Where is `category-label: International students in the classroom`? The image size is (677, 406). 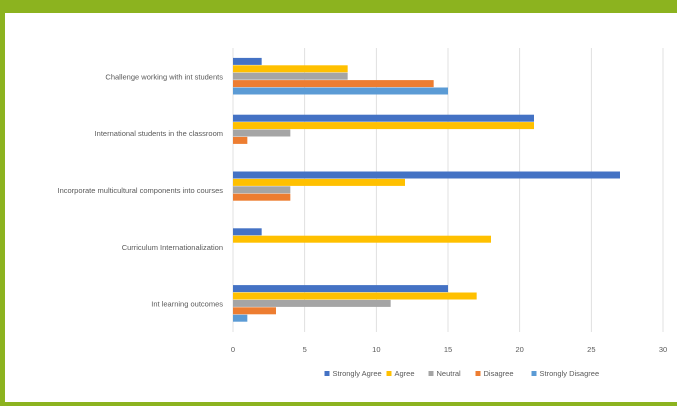
category-label: International students in the classroom is located at coordinates (159, 133).